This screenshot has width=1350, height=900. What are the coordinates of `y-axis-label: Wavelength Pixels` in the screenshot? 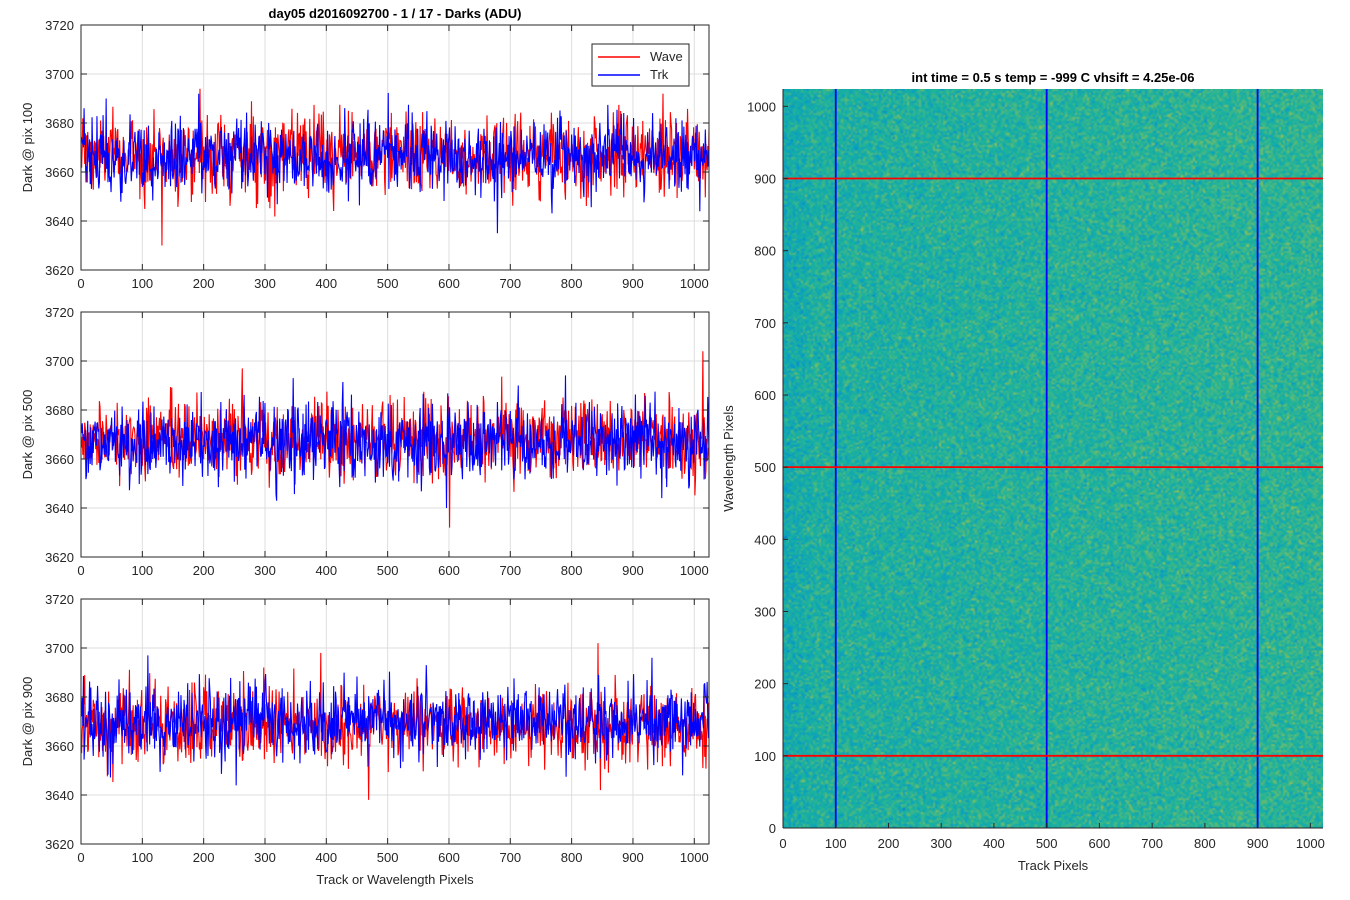 It's located at (728, 458).